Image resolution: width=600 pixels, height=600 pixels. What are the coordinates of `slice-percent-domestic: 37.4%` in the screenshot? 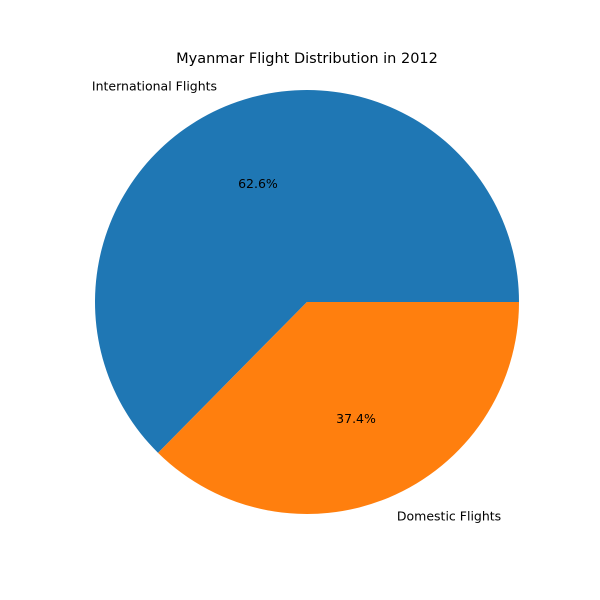 It's located at (356, 418).